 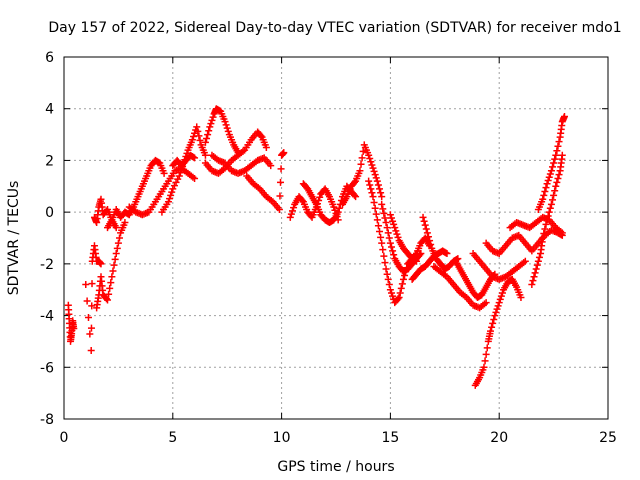 I want to click on series-trace-w, so click(x=499, y=266).